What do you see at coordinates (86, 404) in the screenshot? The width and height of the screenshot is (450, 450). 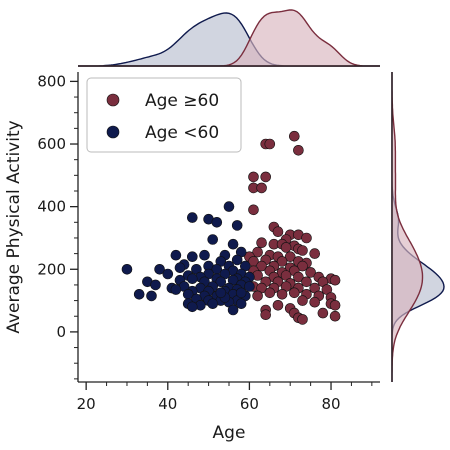 I see `x-tick-label: 20` at bounding box center [86, 404].